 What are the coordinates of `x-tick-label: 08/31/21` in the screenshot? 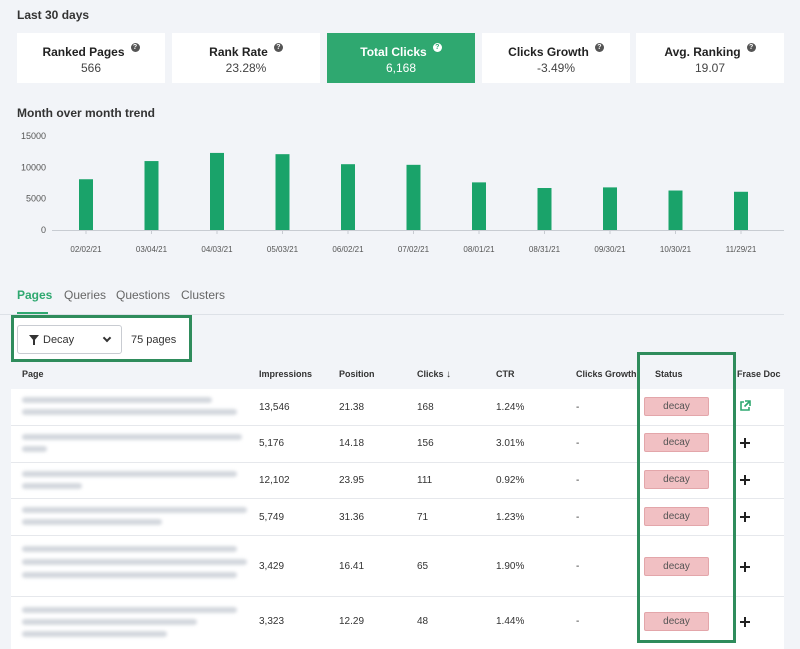 It's located at (545, 249).